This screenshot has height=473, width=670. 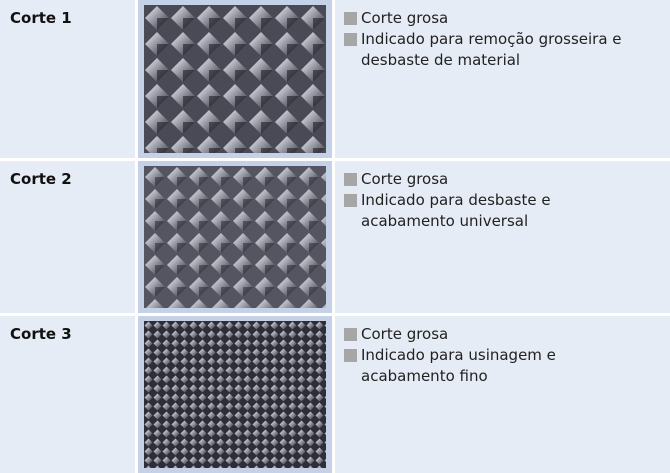 What do you see at coordinates (67, 79) in the screenshot?
I see `label-cell: Corte 1` at bounding box center [67, 79].